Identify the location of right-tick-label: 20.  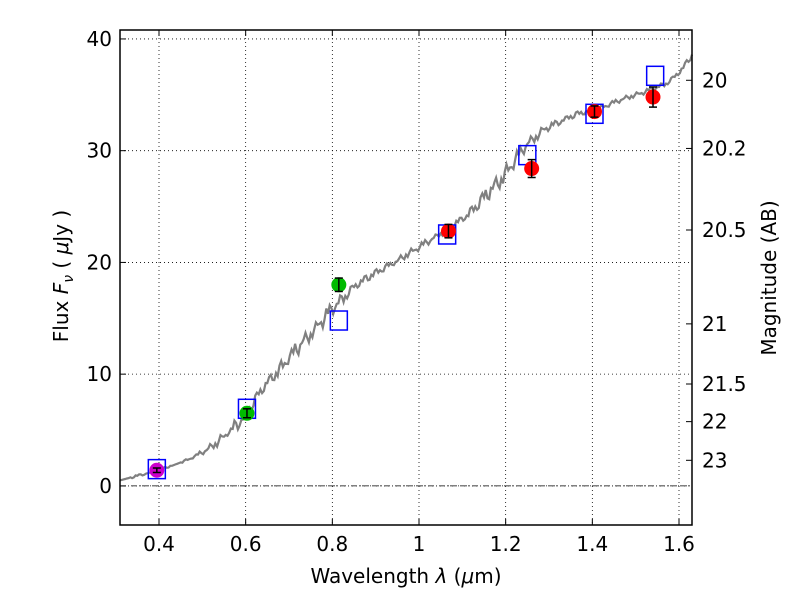
(714, 80).